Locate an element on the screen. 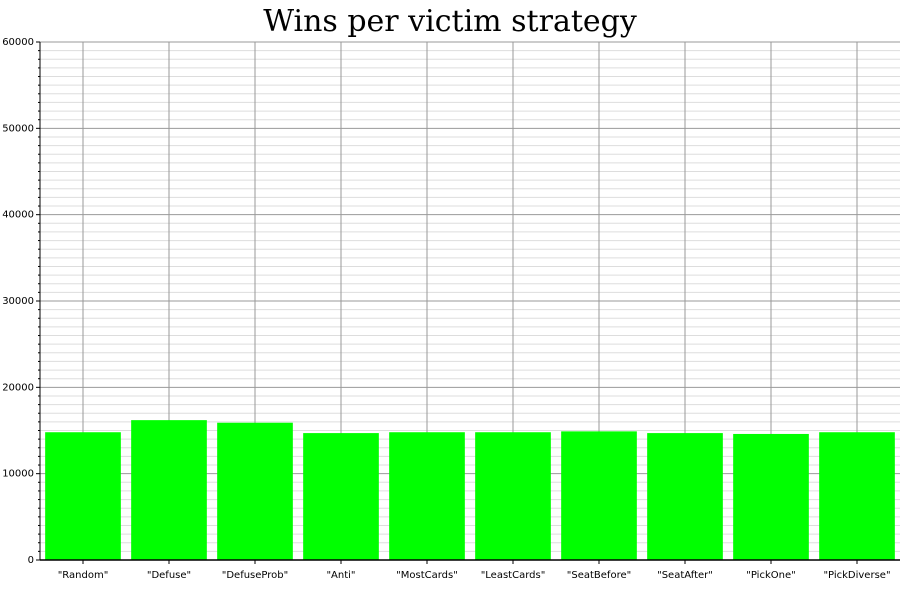  y-tick-label: 0 is located at coordinates (31, 560).